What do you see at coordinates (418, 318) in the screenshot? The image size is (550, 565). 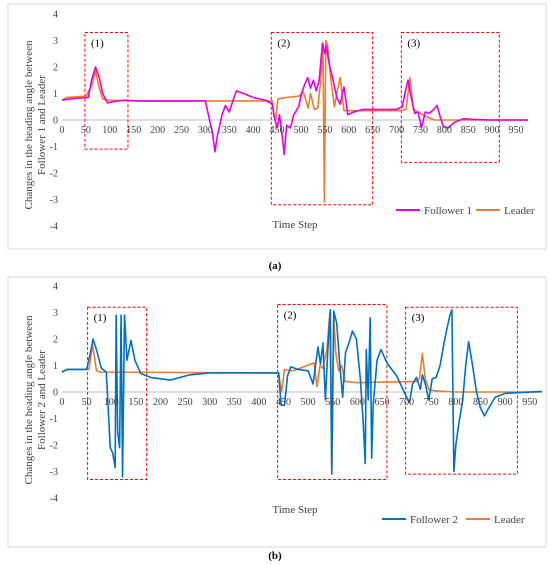 I see `panel-b-region-label-3: (3)` at bounding box center [418, 318].